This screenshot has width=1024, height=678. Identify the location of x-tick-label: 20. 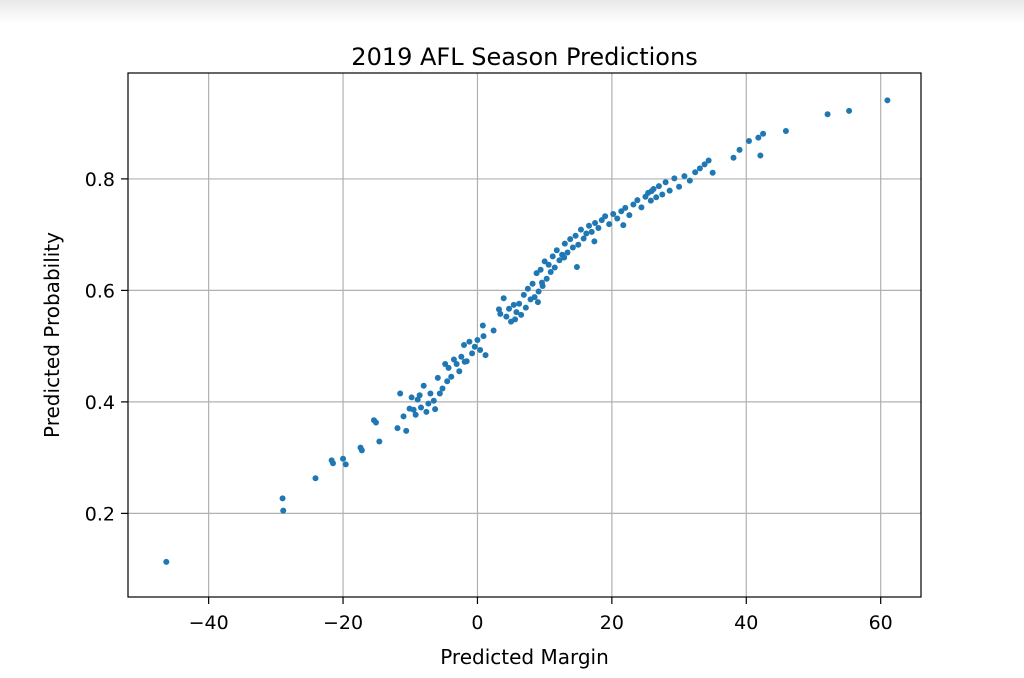
(612, 623).